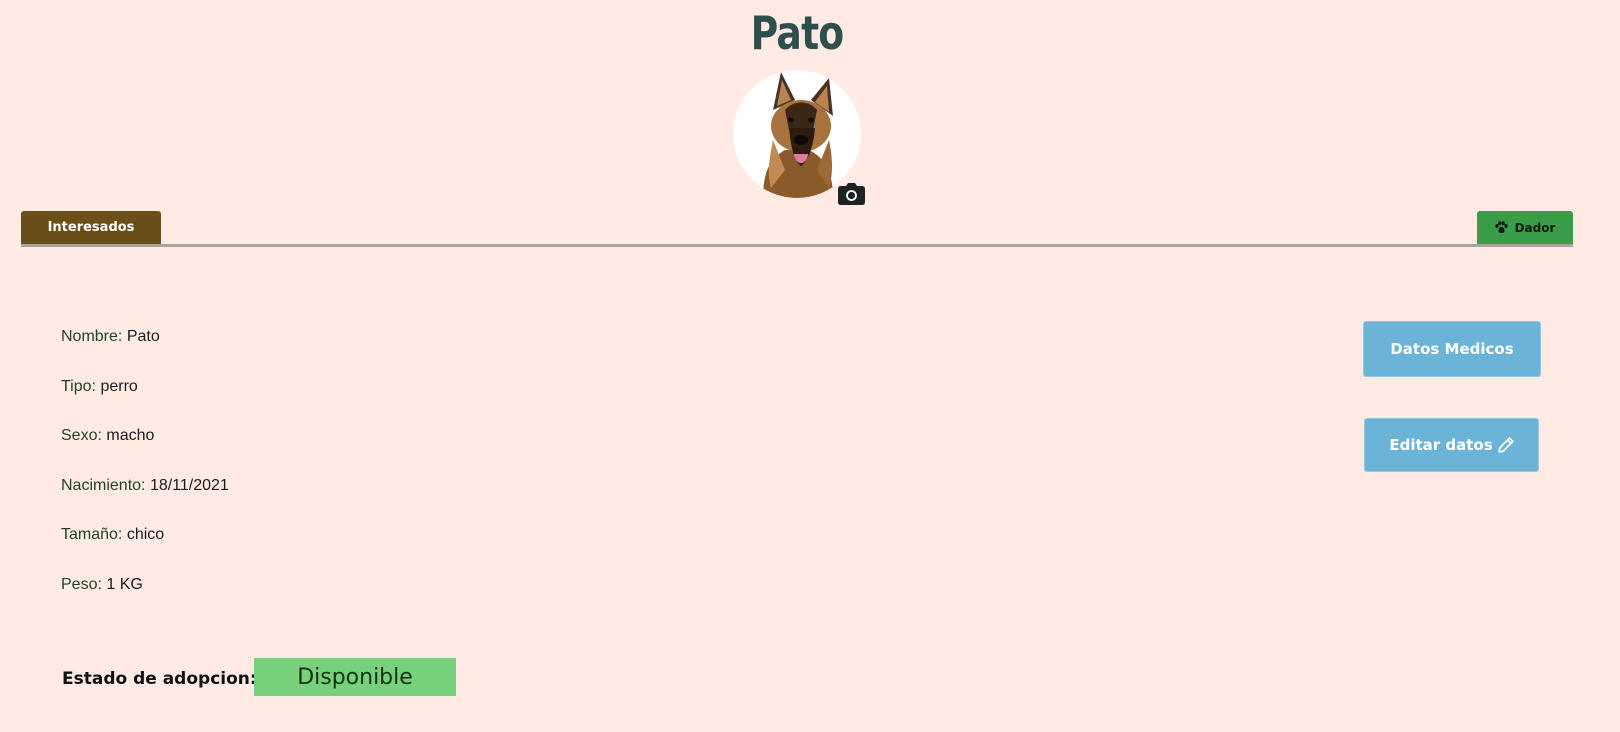  I want to click on field-label: Tamaño:, so click(92, 534).